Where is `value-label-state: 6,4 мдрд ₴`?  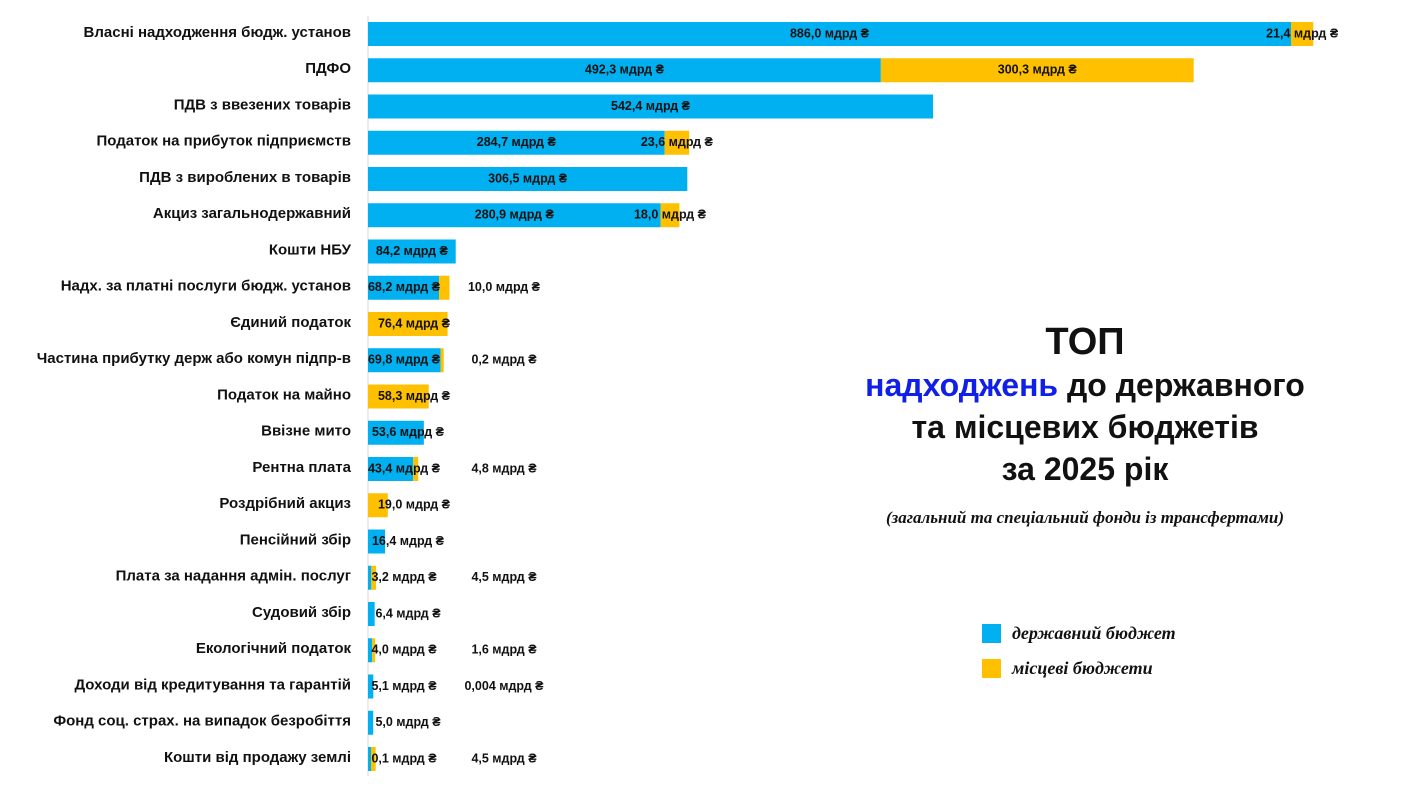
value-label-state: 6,4 мдрд ₴ is located at coordinates (408, 613).